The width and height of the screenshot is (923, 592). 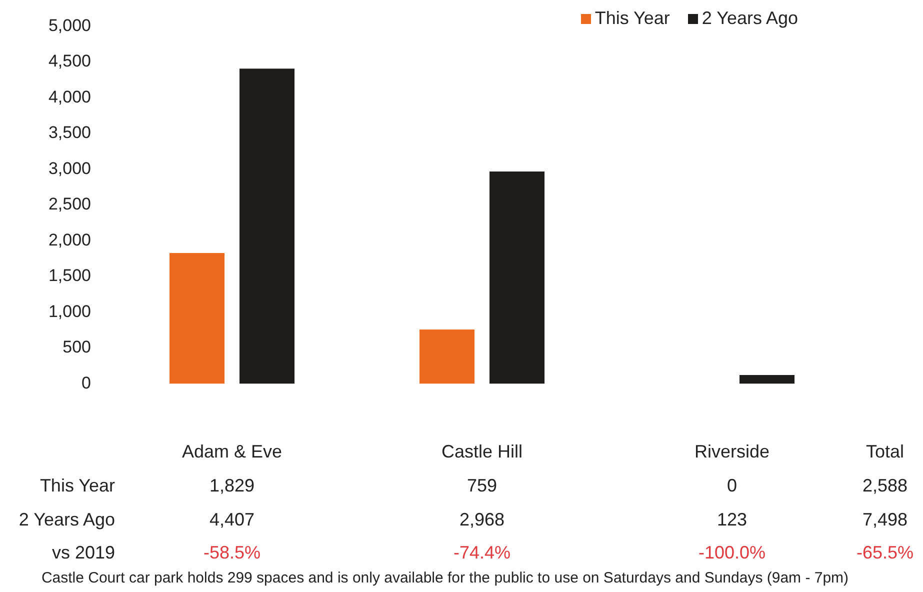 What do you see at coordinates (86, 382) in the screenshot?
I see `y-tick-label: 0` at bounding box center [86, 382].